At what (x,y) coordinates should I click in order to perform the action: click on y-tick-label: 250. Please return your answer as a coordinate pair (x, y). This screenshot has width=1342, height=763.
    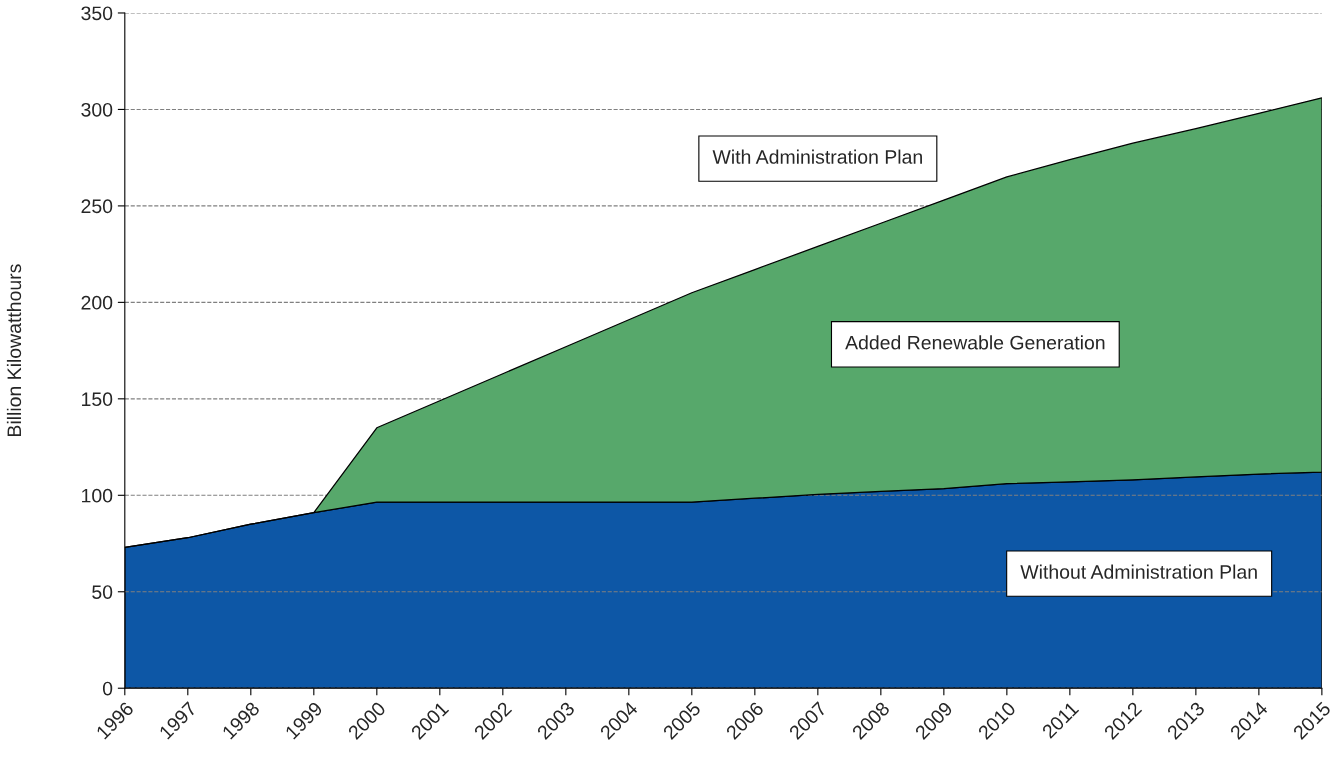
    Looking at the image, I should click on (97, 206).